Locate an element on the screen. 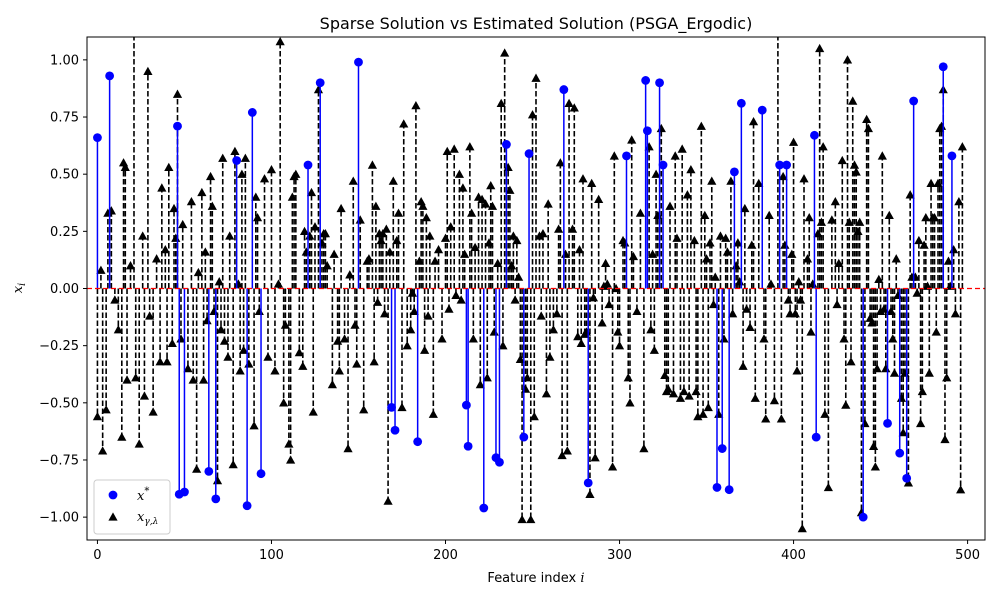  legend-sparse-marker is located at coordinates (113, 495).